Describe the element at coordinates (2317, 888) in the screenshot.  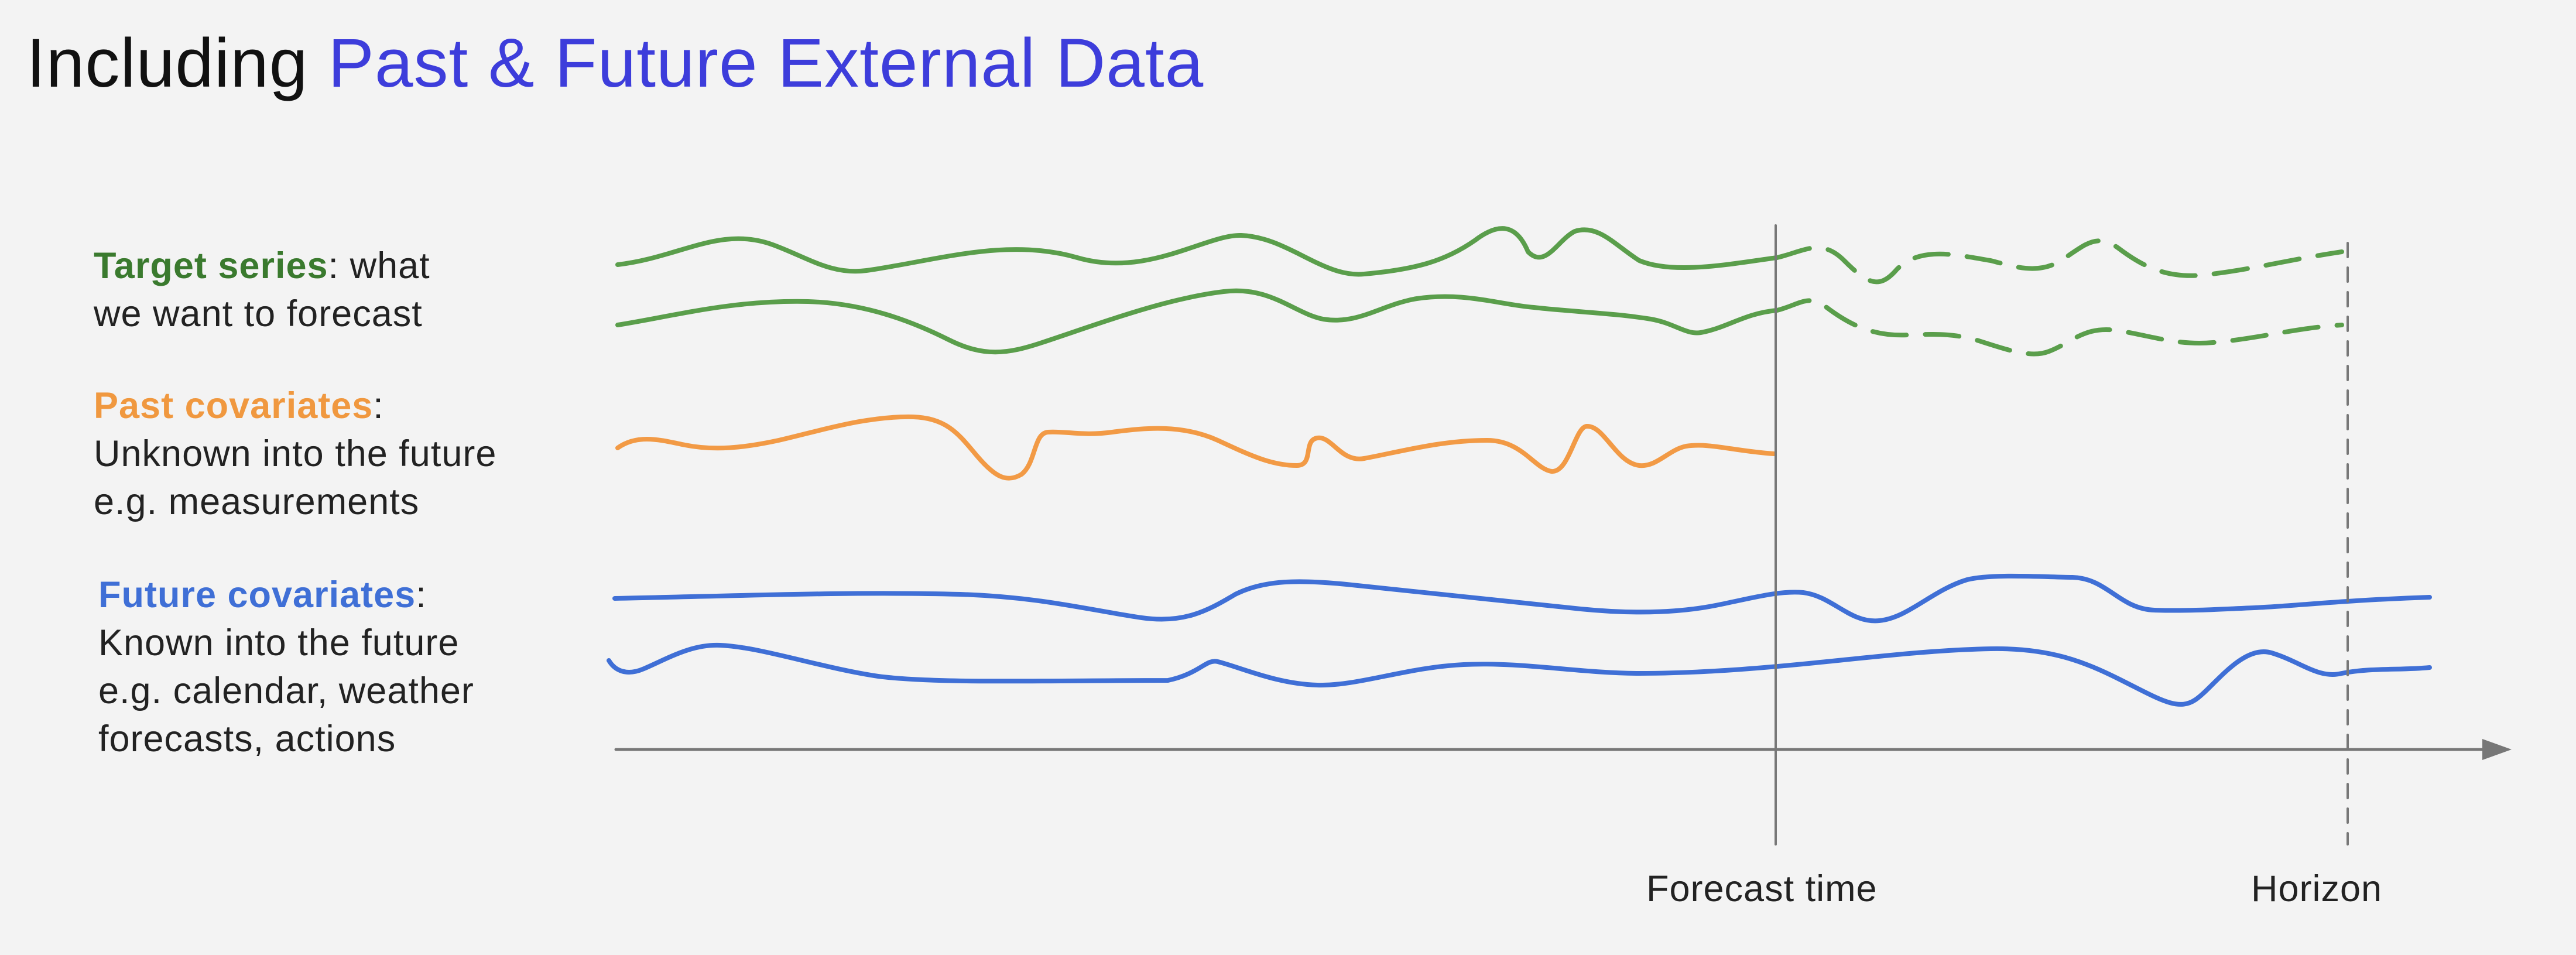
I see `horizon-label: Horizon` at that location.